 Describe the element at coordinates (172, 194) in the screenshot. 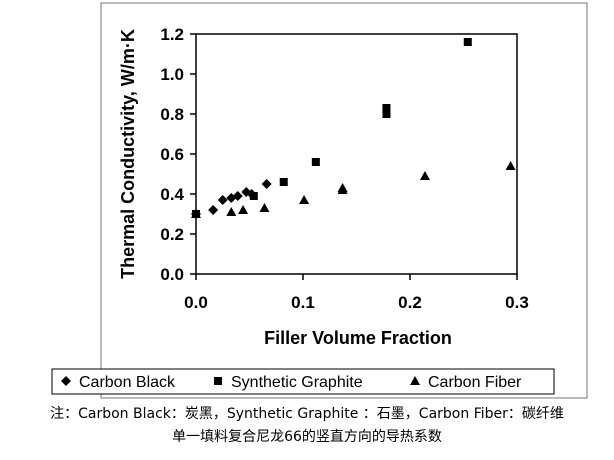

I see `y-tick-label: 0.4` at that location.